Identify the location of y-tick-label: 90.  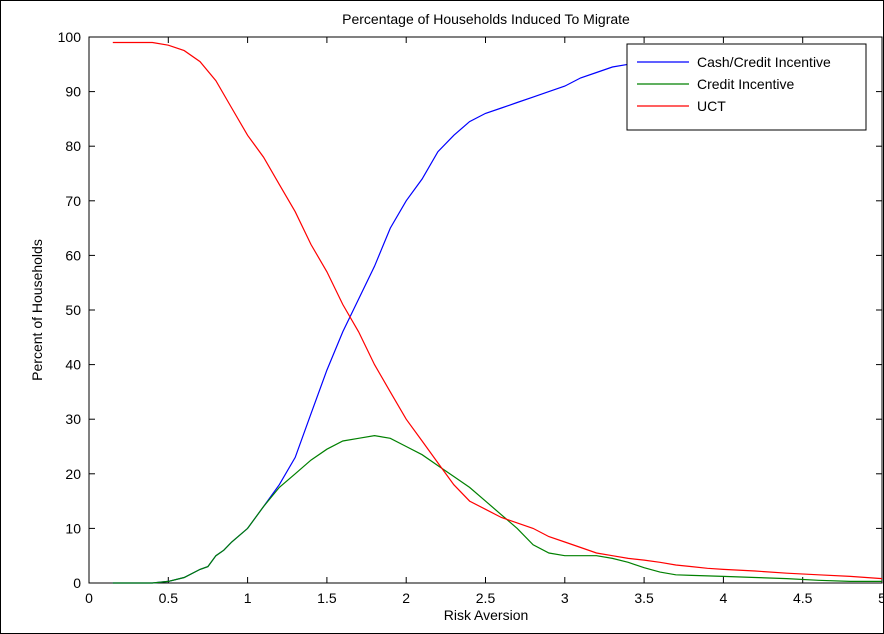
(73, 92).